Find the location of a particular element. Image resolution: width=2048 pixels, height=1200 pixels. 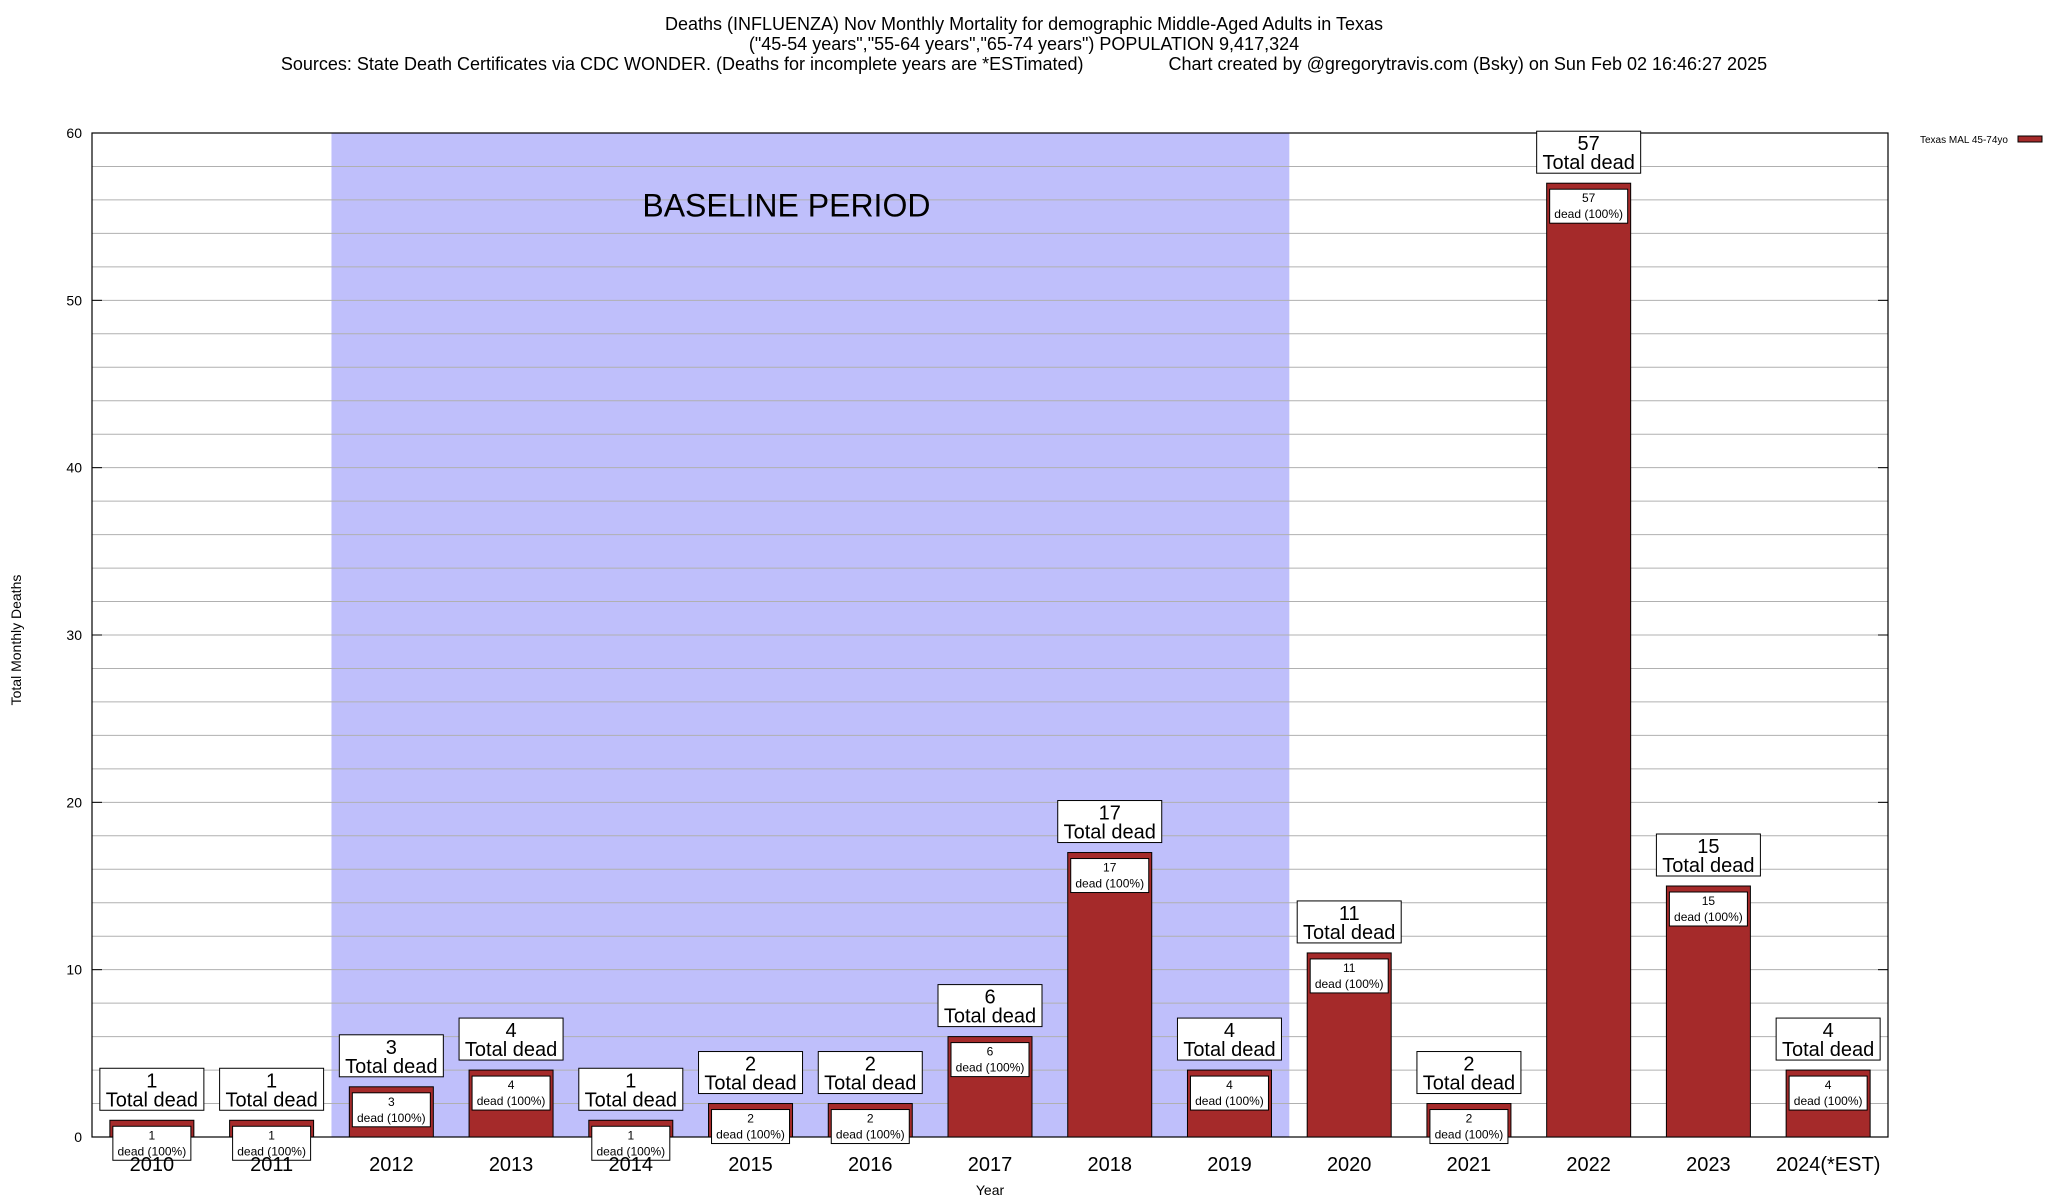

y-tick-label: 60 is located at coordinates (74, 133).